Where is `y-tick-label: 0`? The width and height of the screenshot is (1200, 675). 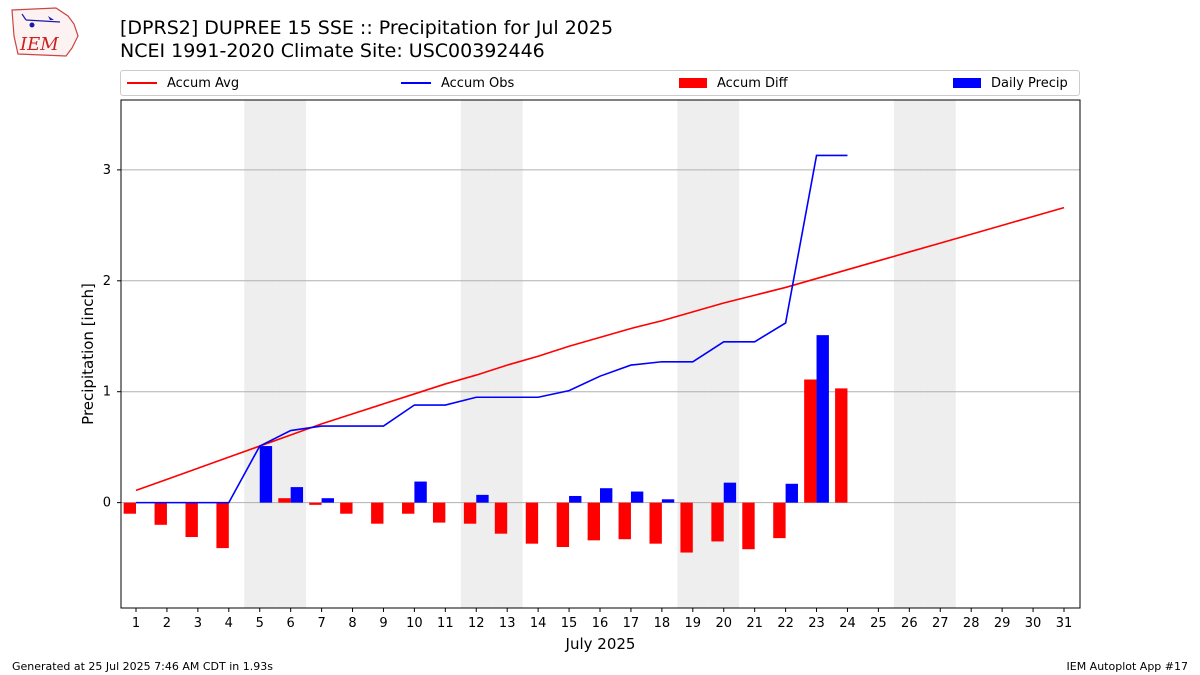
y-tick-label: 0 is located at coordinates (107, 503).